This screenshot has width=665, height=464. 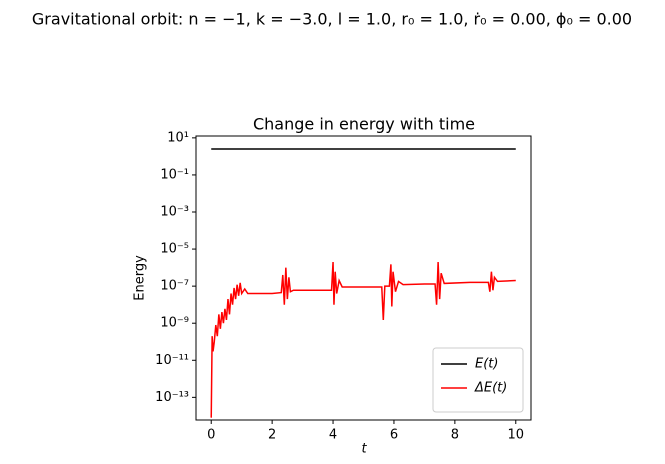 I want to click on y-tick-label: 10⁻⁵, so click(x=174, y=249).